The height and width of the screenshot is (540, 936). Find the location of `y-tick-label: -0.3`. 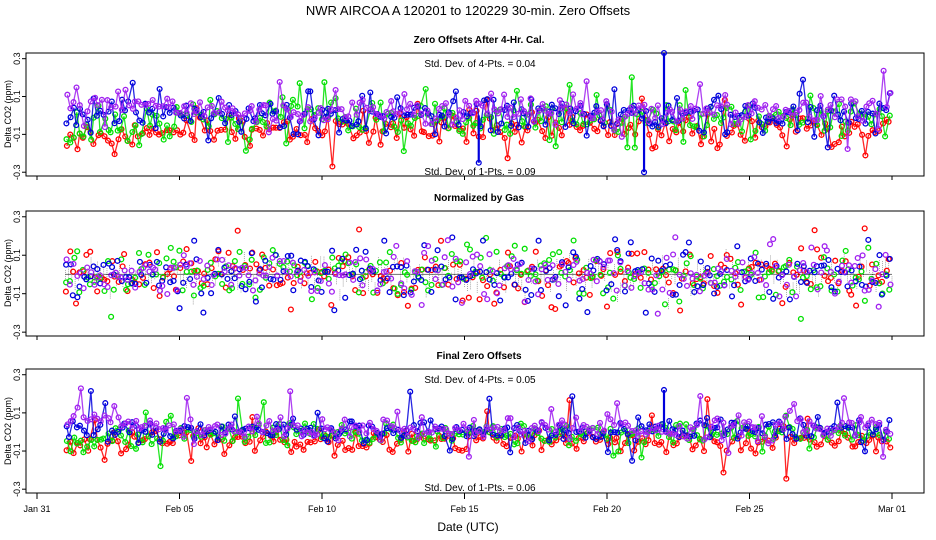

y-tick-label: -0.3 is located at coordinates (17, 172).